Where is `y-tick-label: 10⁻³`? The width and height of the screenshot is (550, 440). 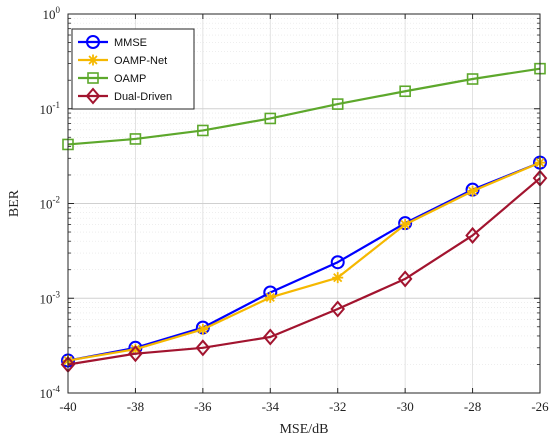 y-tick-label: 10⁻³ is located at coordinates (50, 297).